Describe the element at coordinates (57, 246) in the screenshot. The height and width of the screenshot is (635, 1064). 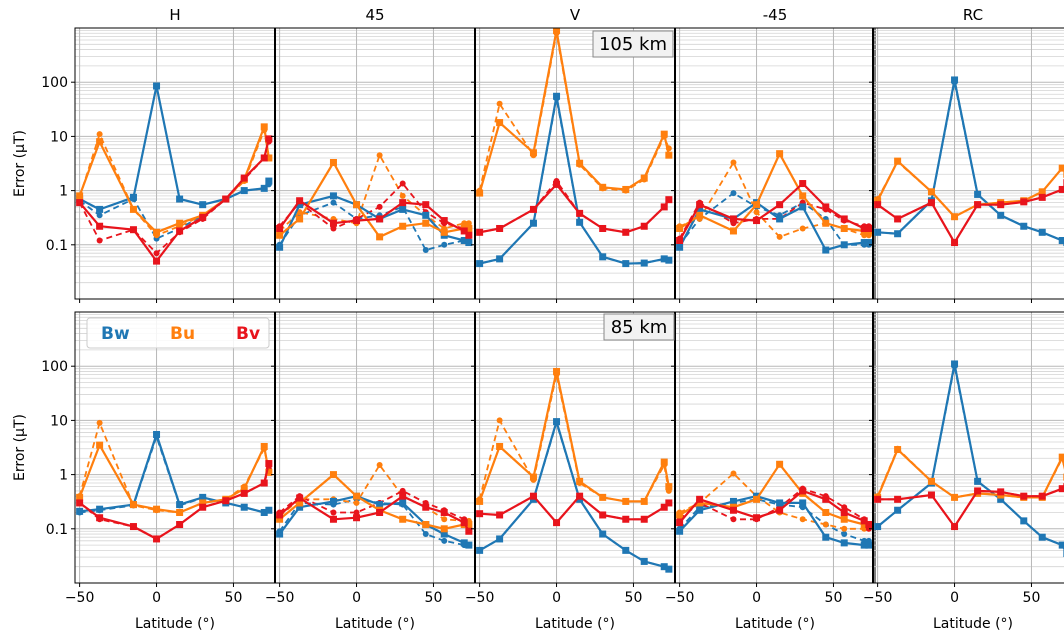
I see `y-tick-label: 0.1` at that location.